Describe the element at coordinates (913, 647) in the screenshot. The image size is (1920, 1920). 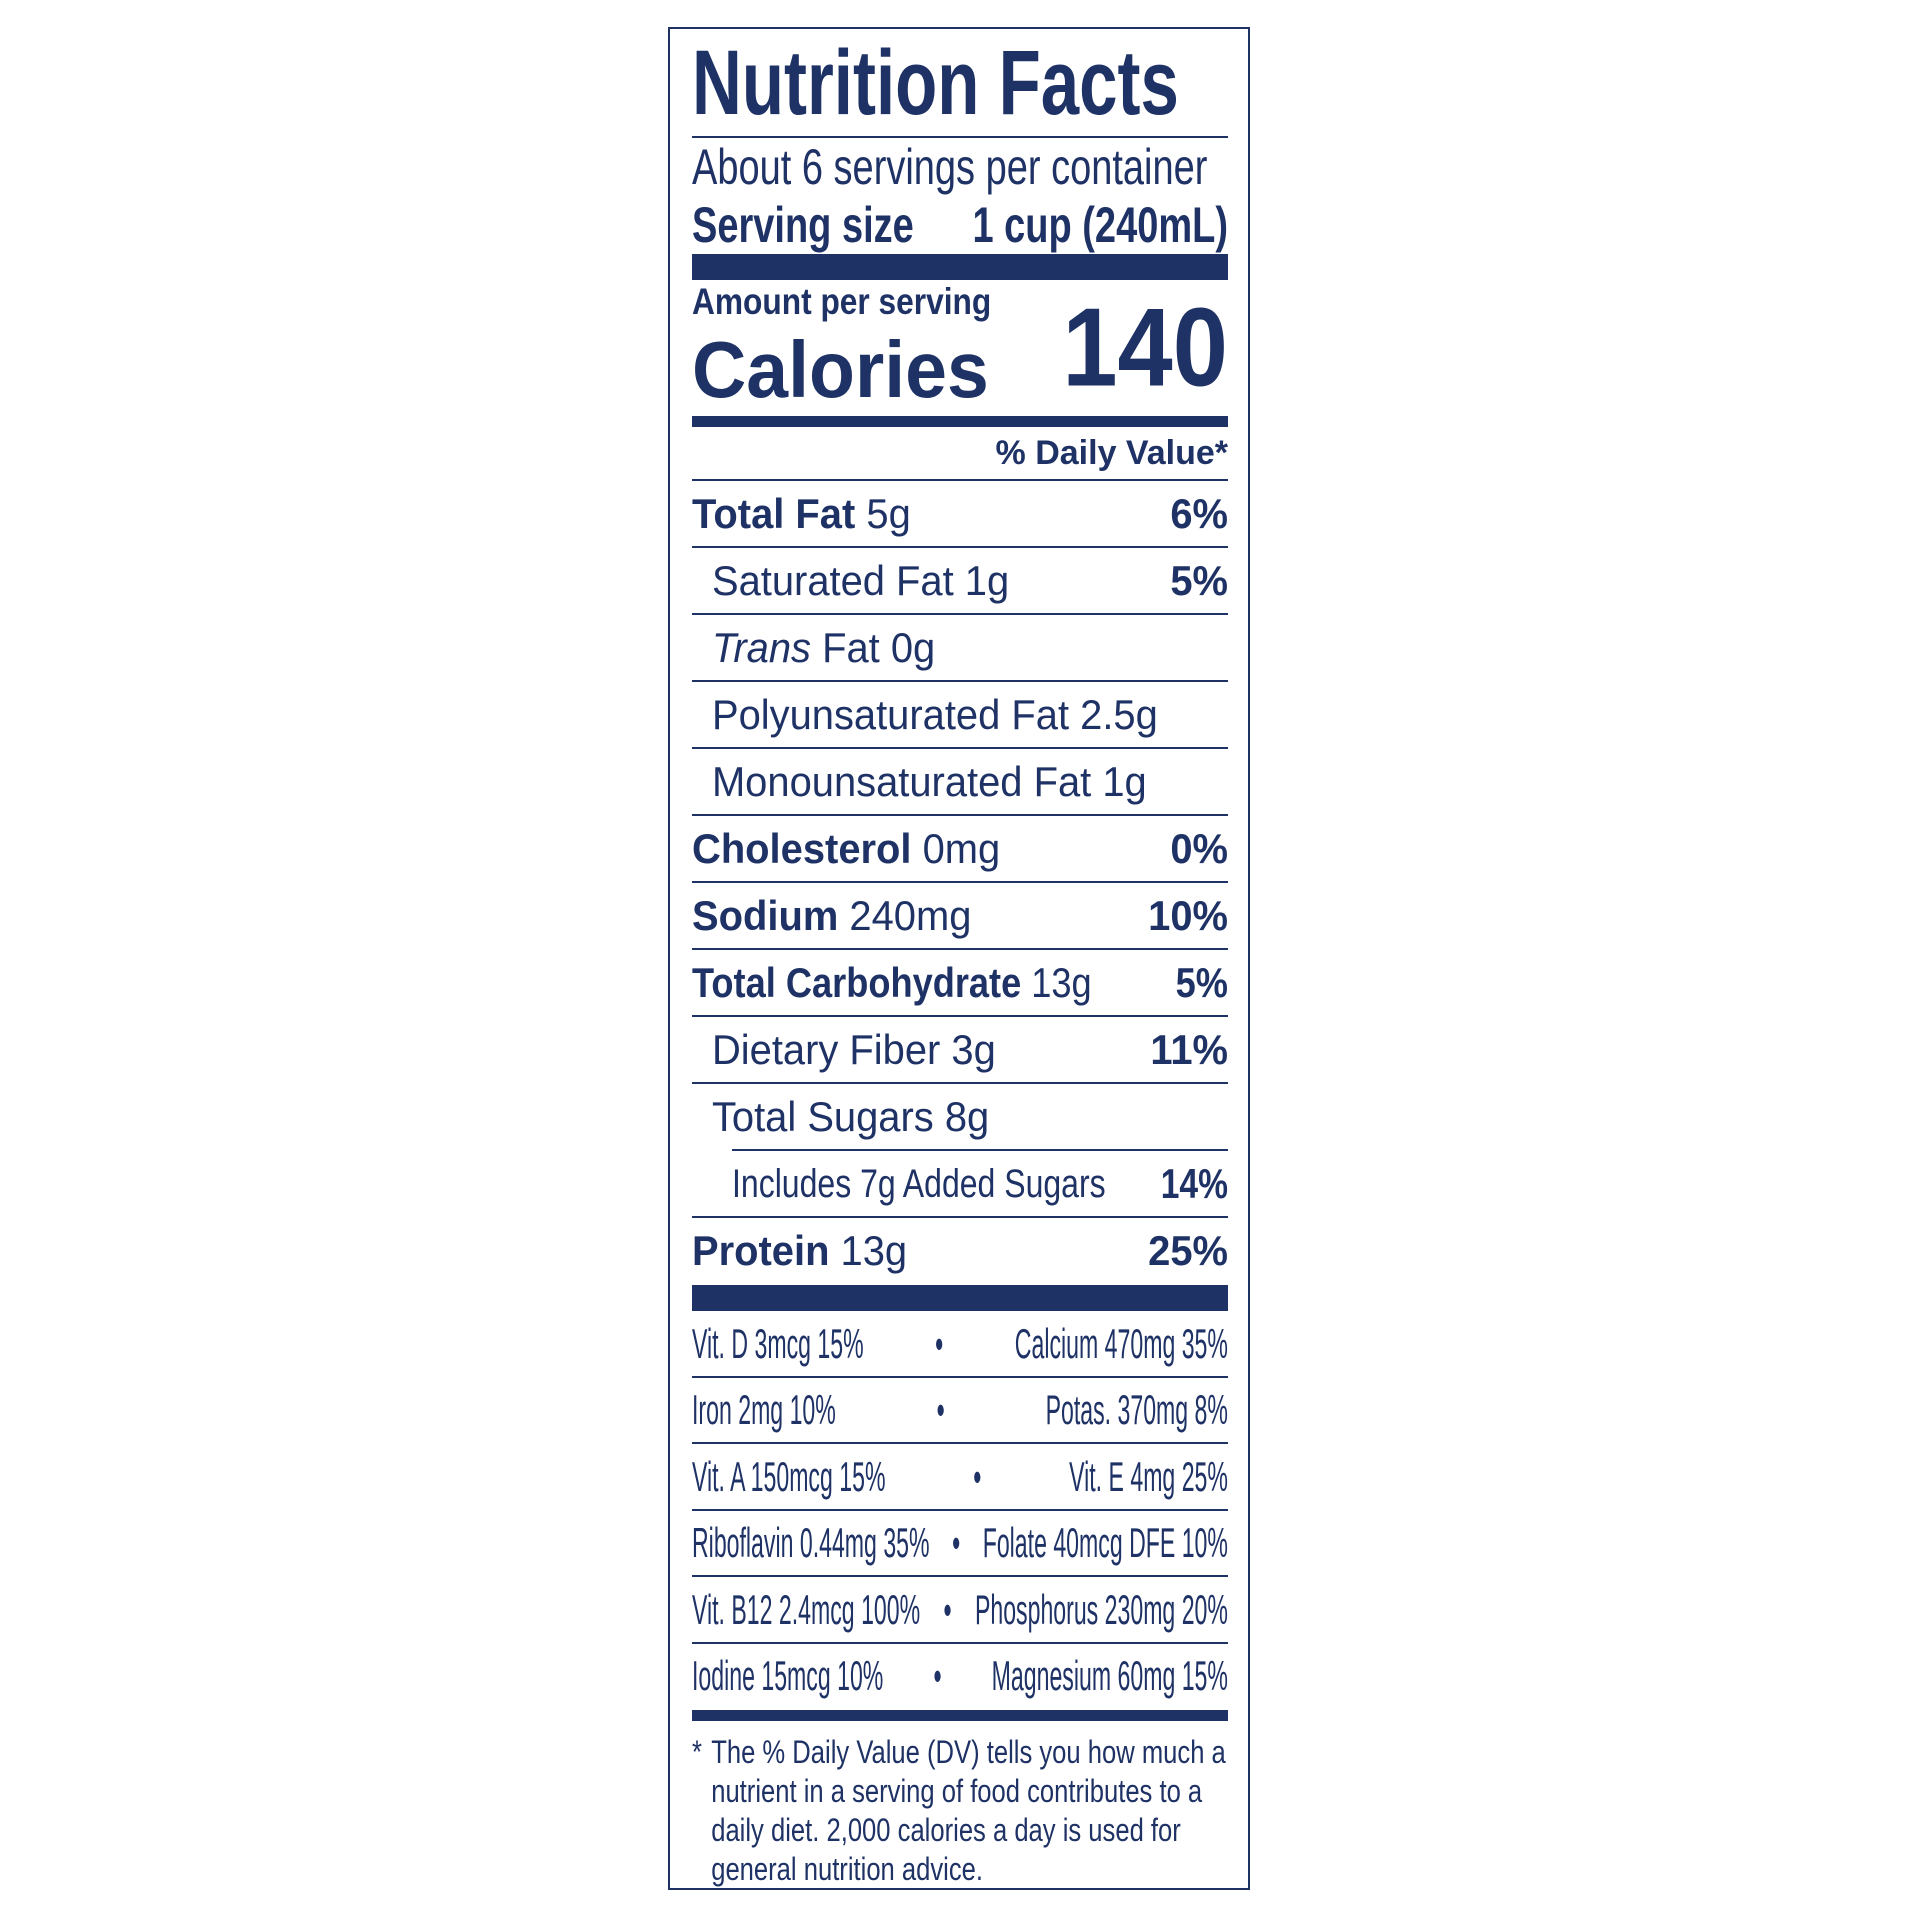
I see `nutrient-amount: 0g` at that location.